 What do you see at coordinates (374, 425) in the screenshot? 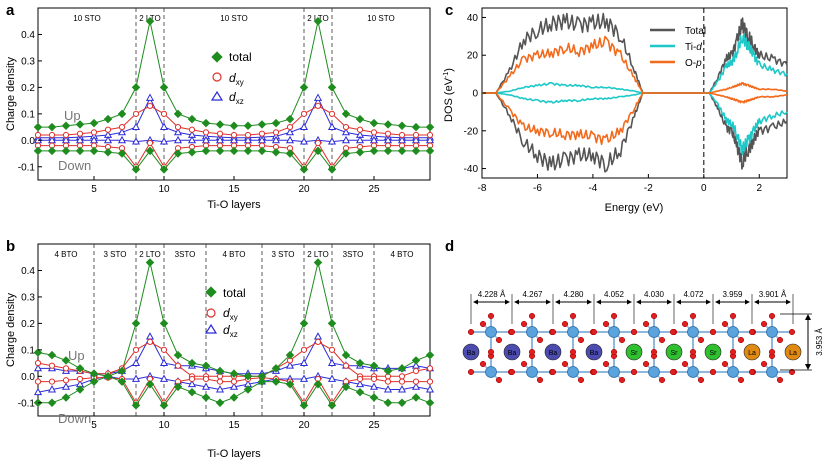
I see `b-xtick-label: 25` at bounding box center [374, 425].